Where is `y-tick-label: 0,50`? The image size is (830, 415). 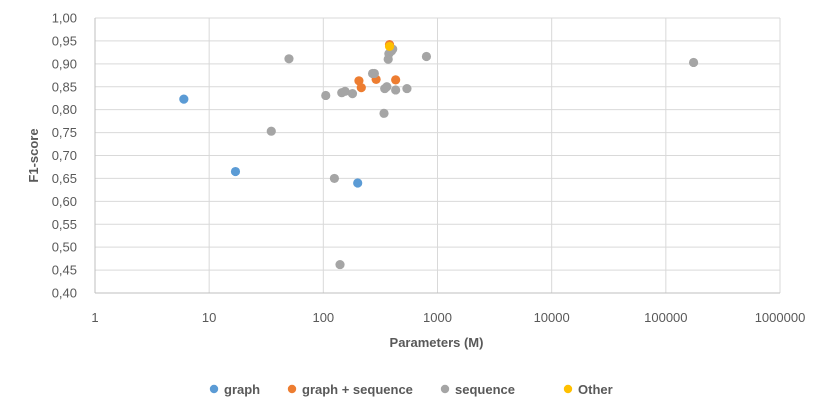
y-tick-label: 0,50 is located at coordinates (64, 247).